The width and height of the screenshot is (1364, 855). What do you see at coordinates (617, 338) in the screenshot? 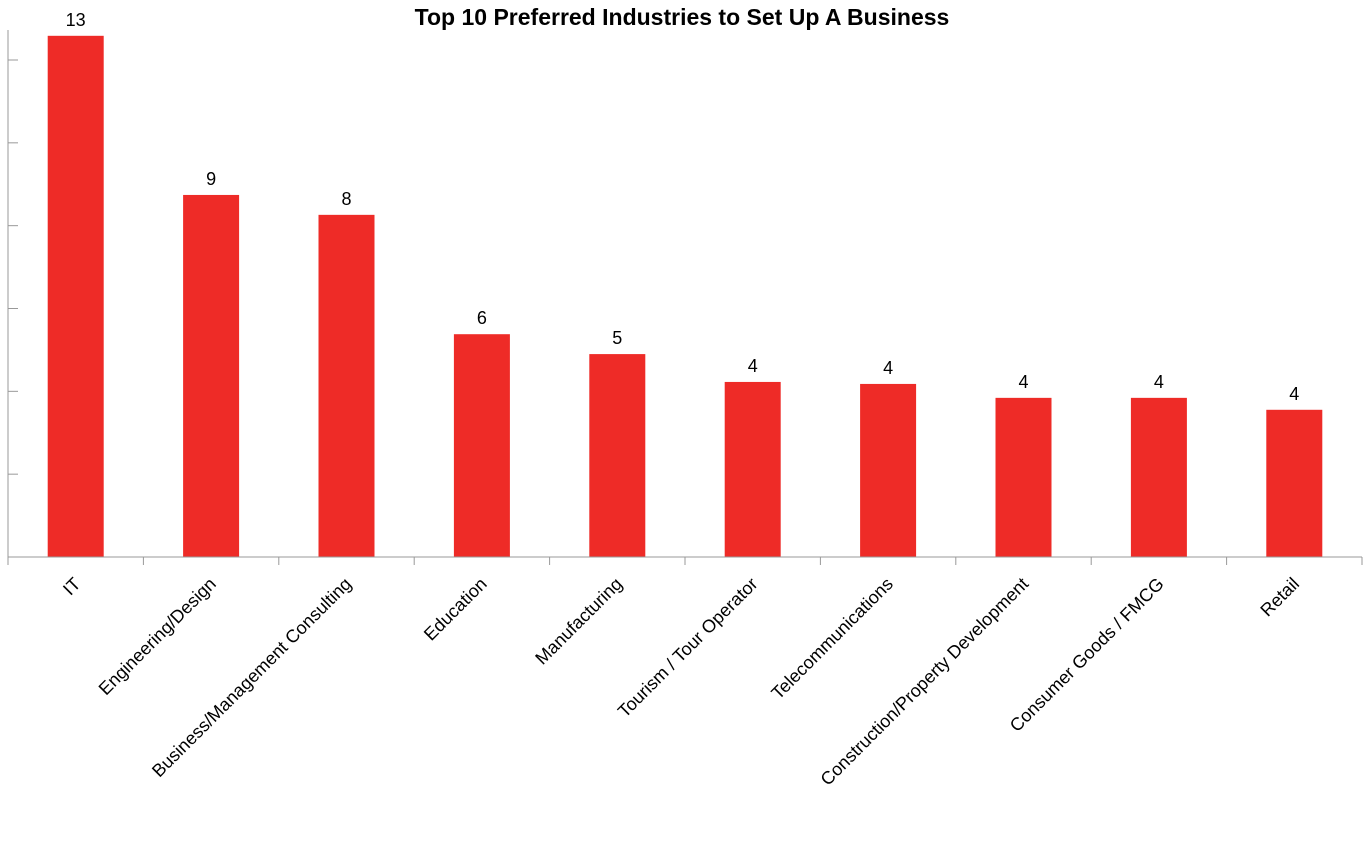
I see `data-label: 5` at bounding box center [617, 338].